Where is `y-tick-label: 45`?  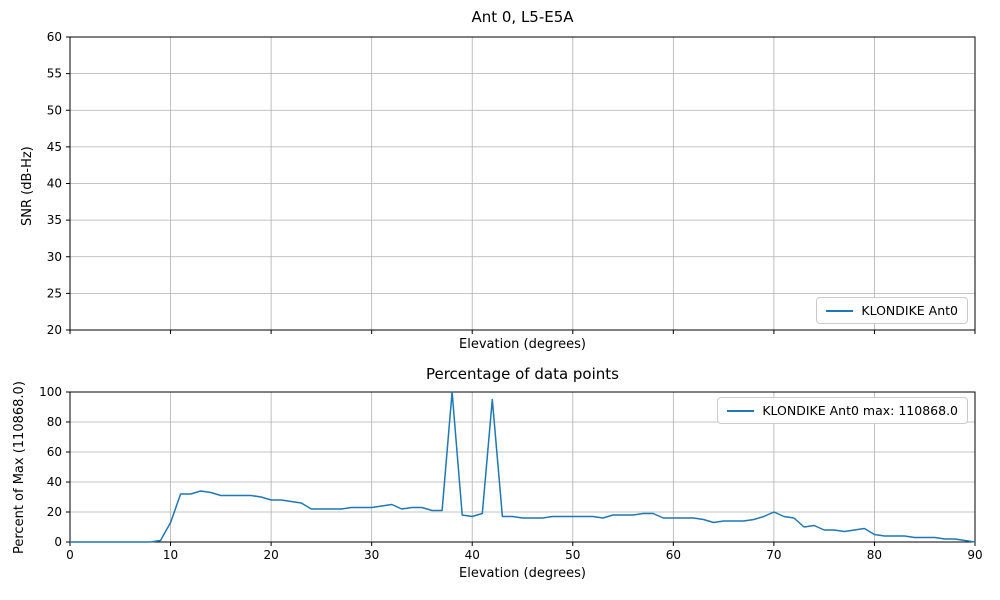
y-tick-label: 45 is located at coordinates (54, 147).